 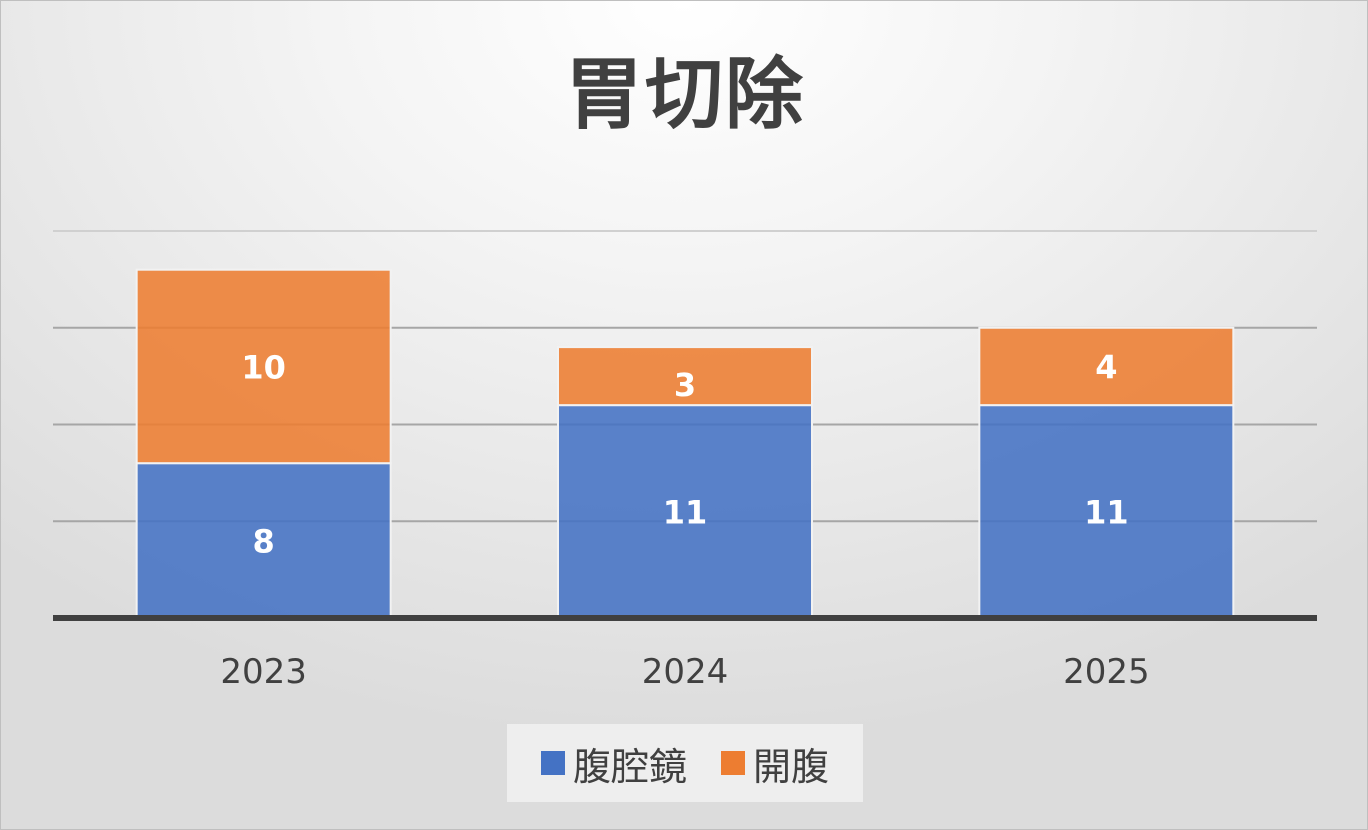 I want to click on x-tick-label: 2023, so click(x=263, y=672).